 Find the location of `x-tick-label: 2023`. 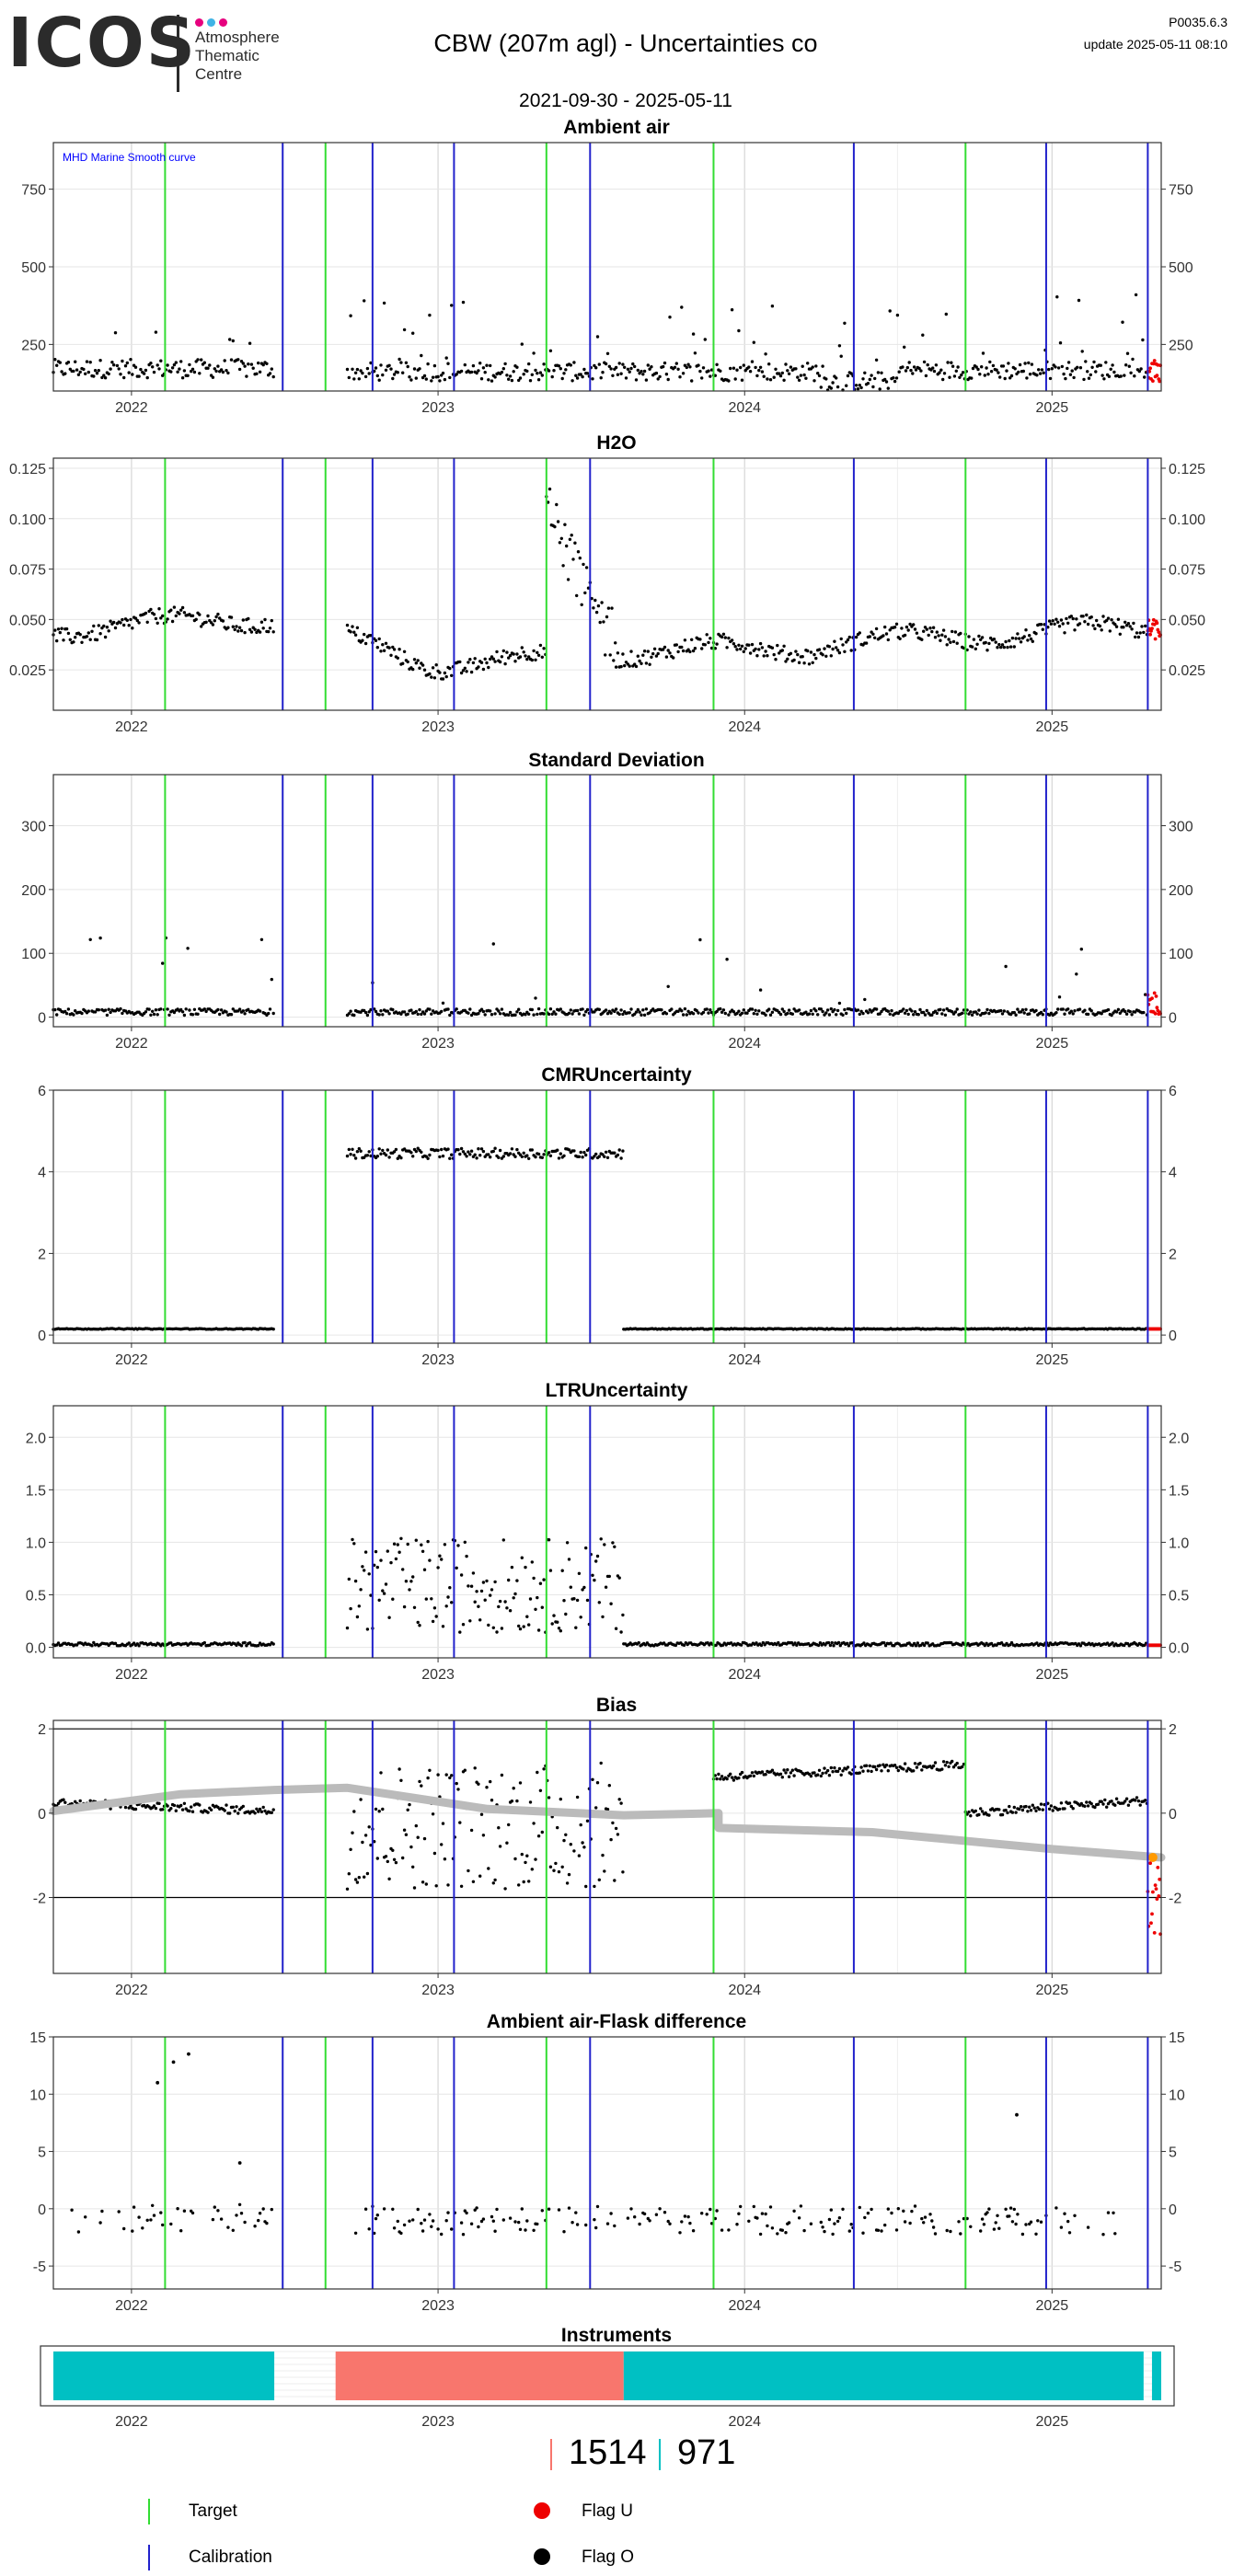

x-tick-label: 2023 is located at coordinates (438, 1990).